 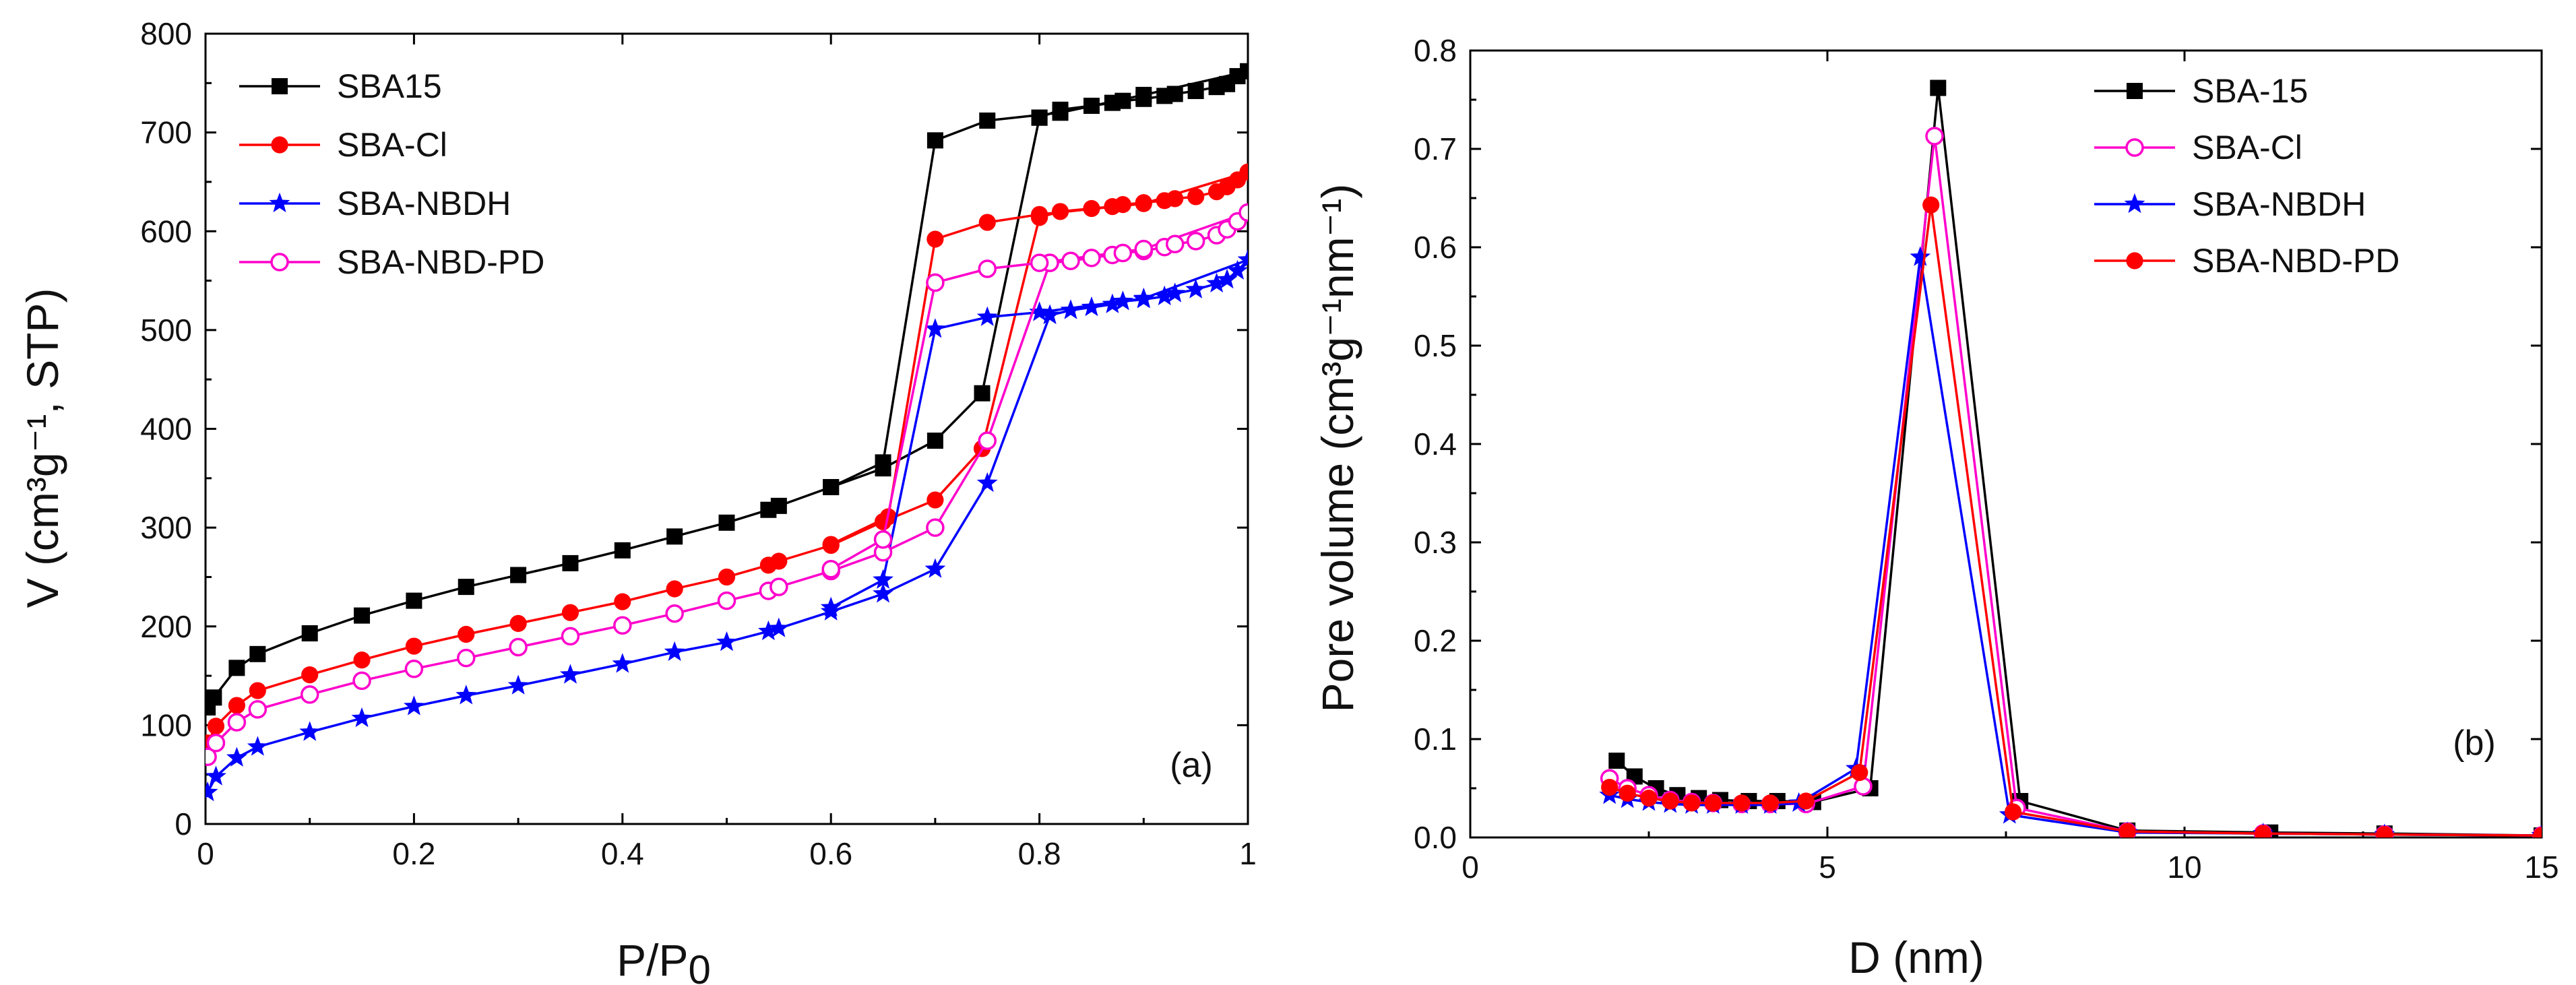 What do you see at coordinates (1039, 278) in the screenshot?
I see `panel-a-series-sba15-line` at bounding box center [1039, 278].